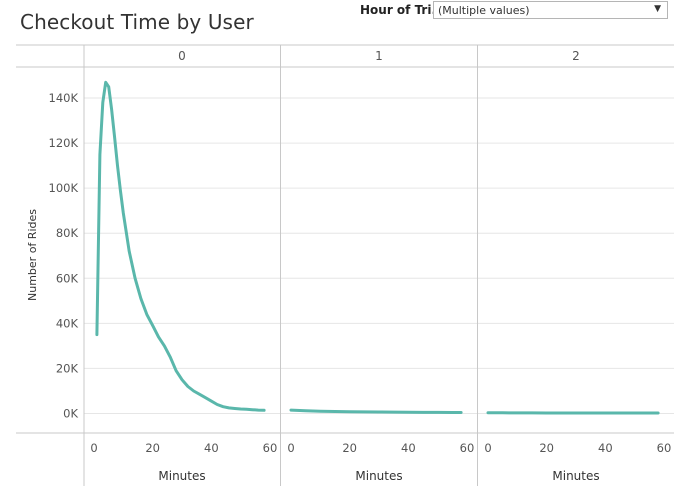 This screenshot has width=679, height=486. I want to click on page-title: Checkout Time by User, so click(137, 22).